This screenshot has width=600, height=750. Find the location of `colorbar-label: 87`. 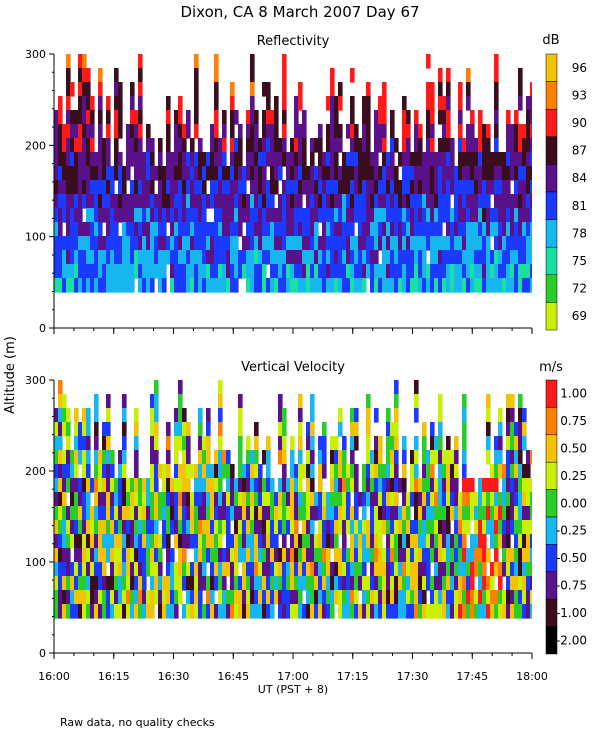

colorbar-label: 87 is located at coordinates (579, 151).